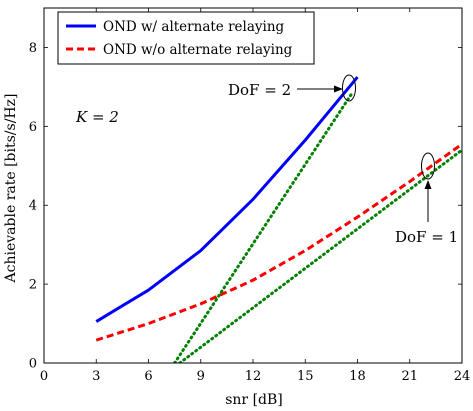 This screenshot has height=411, width=473. What do you see at coordinates (409, 376) in the screenshot?
I see `x-tick-label: 21` at bounding box center [409, 376].